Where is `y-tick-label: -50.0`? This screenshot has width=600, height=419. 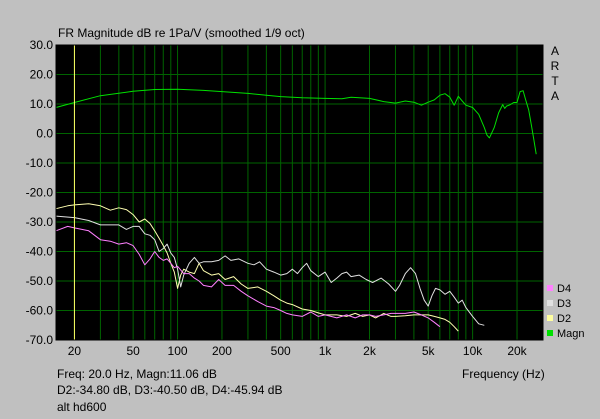
y-tick-label: -50.0 is located at coordinates (40, 281).